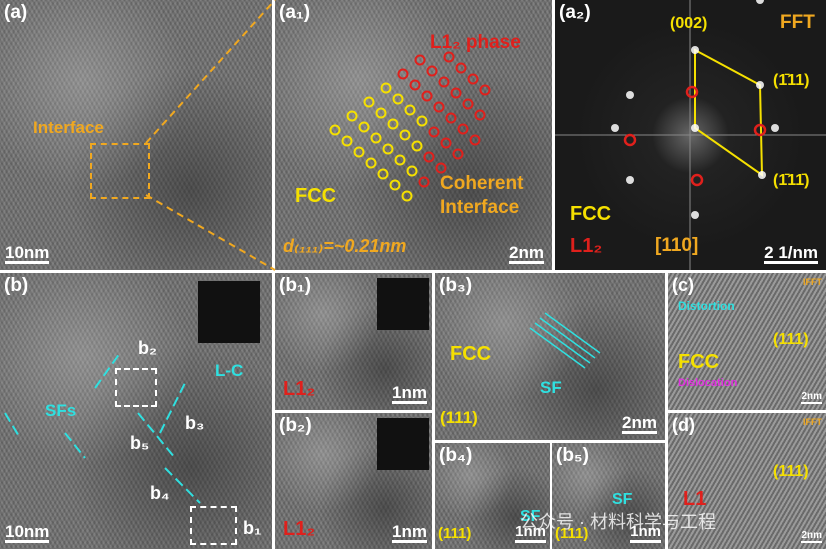  What do you see at coordinates (410, 126) in the screenshot?
I see `atom-markers` at bounding box center [410, 126].